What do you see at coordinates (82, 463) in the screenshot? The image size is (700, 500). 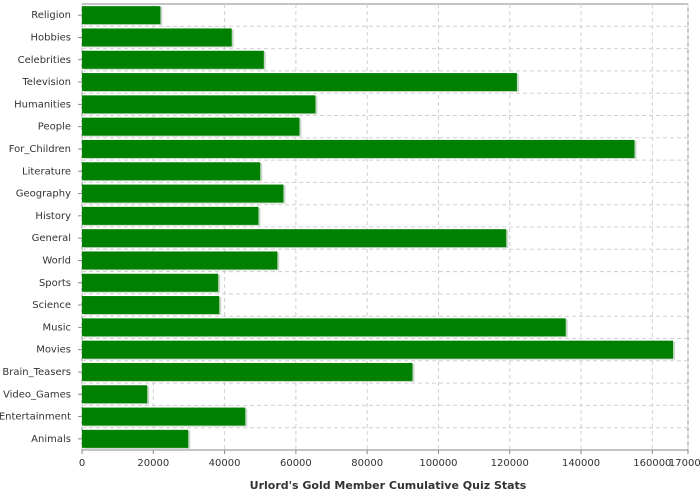 I see `x-tick-label: 0` at bounding box center [82, 463].